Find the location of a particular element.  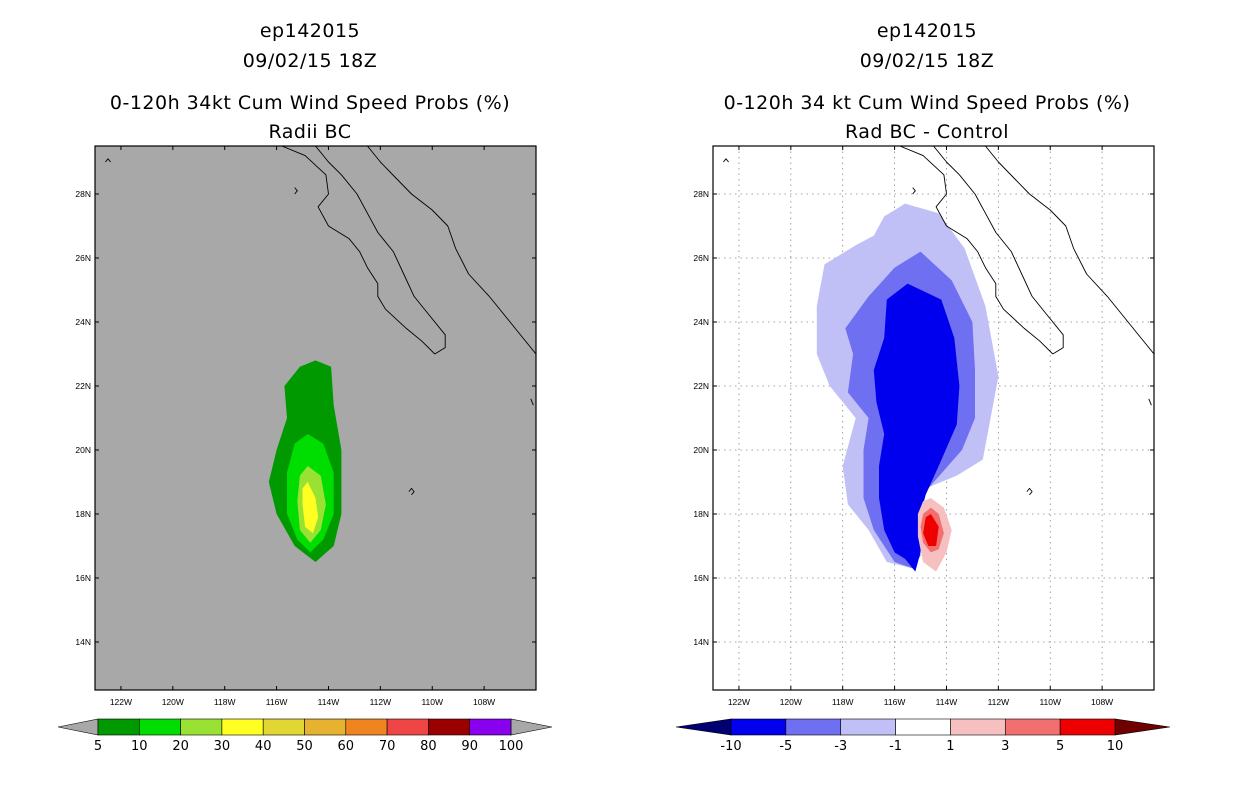

left-title-line-4: Radii BC is located at coordinates (309, 132).